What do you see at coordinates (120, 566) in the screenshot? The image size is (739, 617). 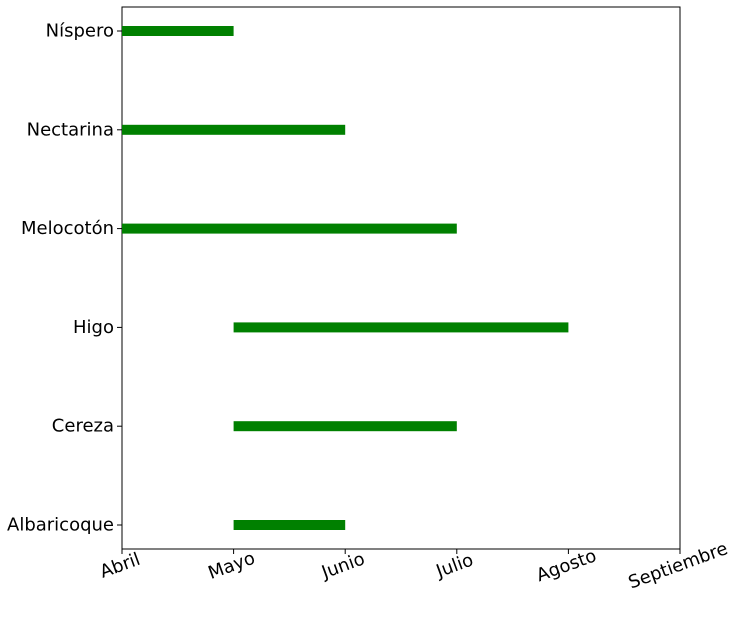 I see `x-tick-label: Abril` at bounding box center [120, 566].